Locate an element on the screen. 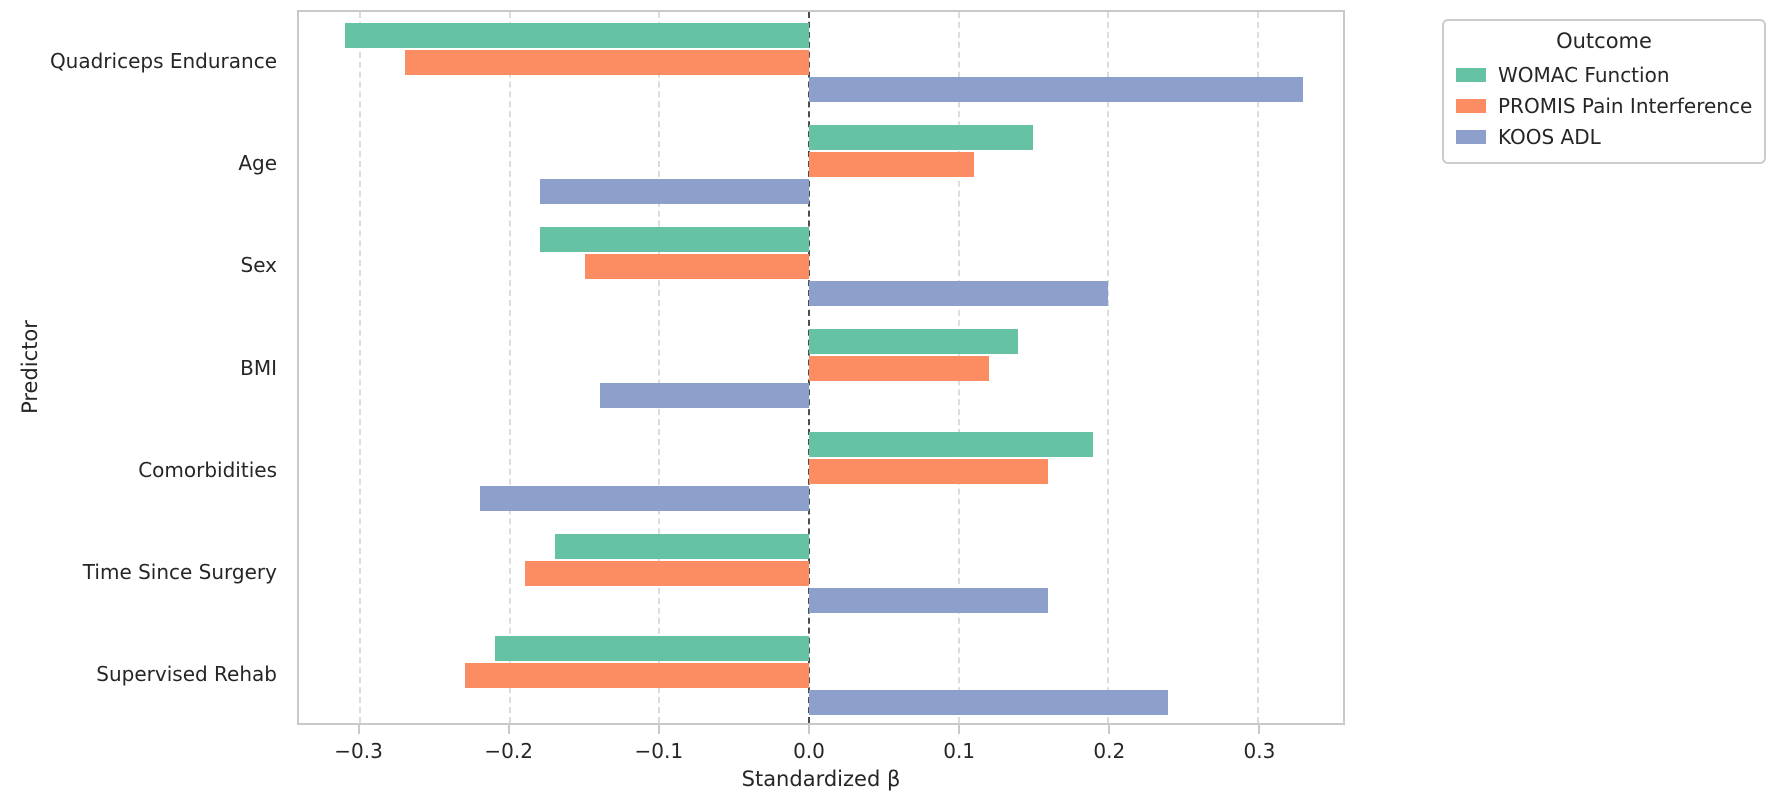 The image size is (1772, 804). x-axis: −0.3 −0.2 −0.1 0.0 0.1 0.2 0.3 is located at coordinates (821, 755).